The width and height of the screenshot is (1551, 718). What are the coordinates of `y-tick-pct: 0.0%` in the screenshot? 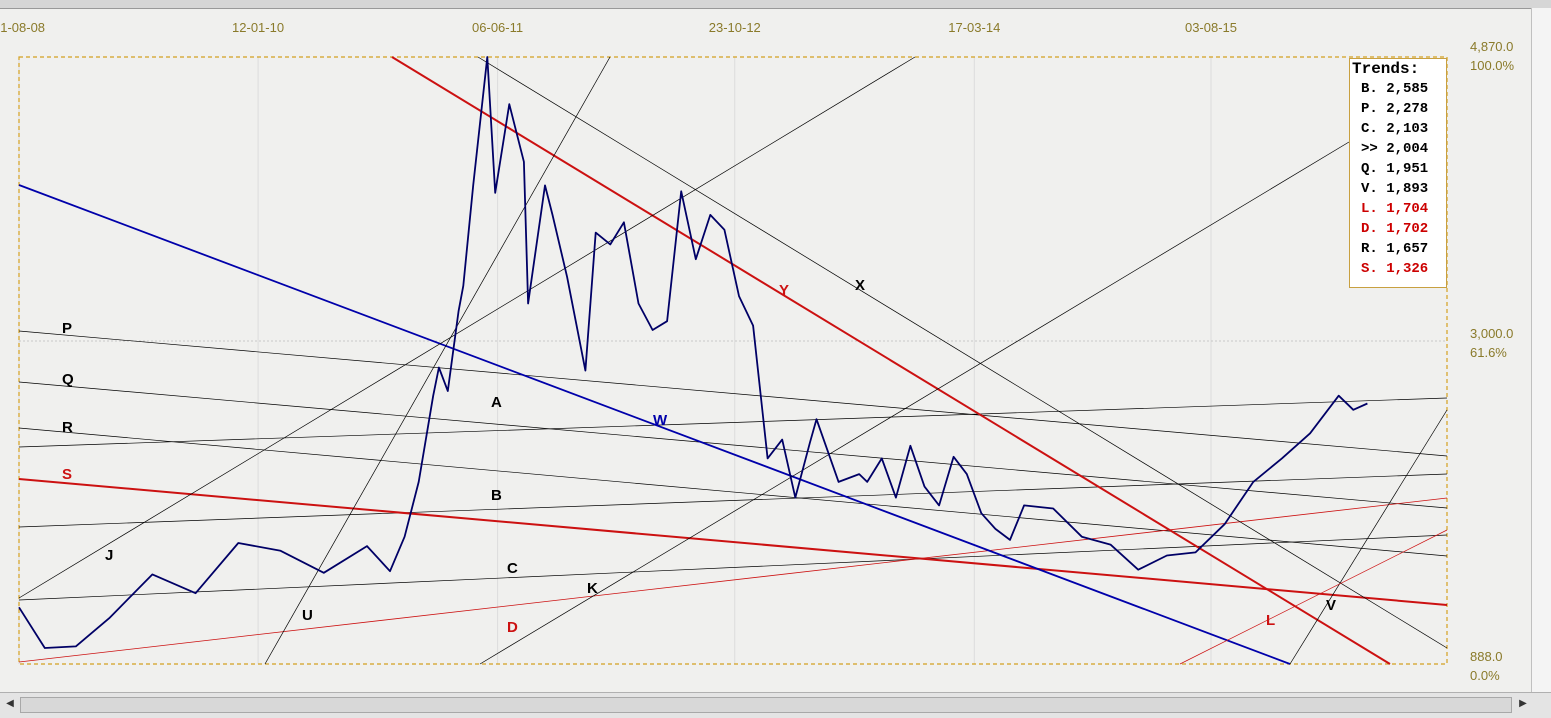 It's located at (1485, 675).